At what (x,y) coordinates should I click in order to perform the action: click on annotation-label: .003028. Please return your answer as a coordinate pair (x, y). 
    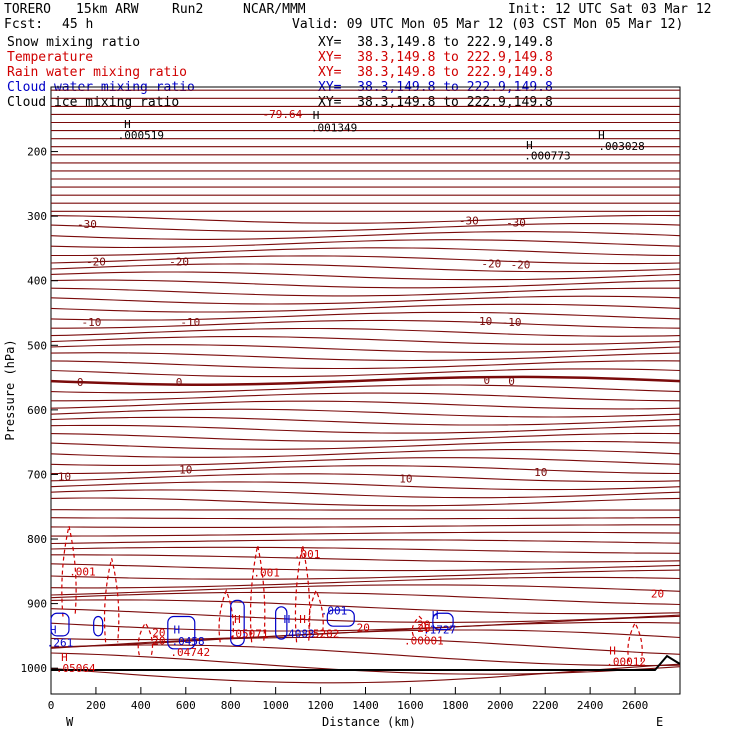
    Looking at the image, I should click on (621, 146).